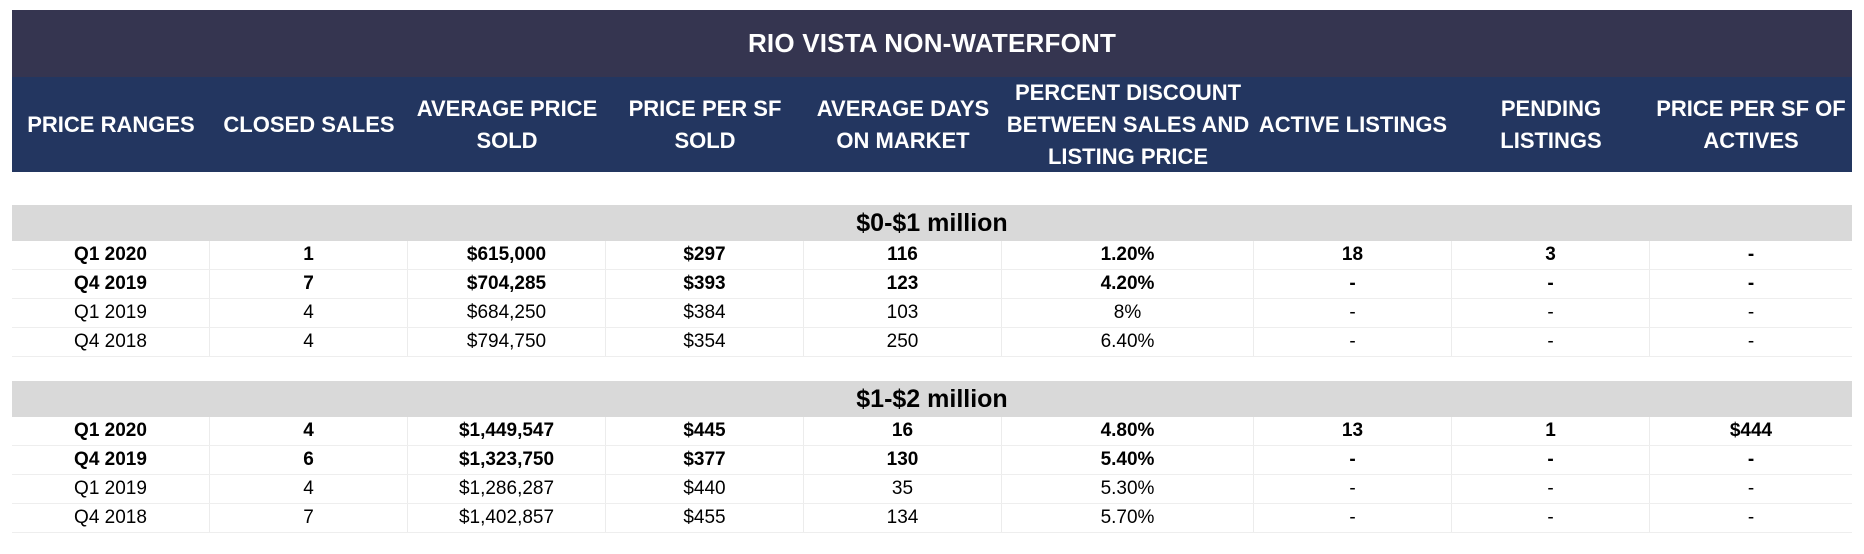  What do you see at coordinates (1128, 313) in the screenshot?
I see `cell-percent-discount: 8%` at bounding box center [1128, 313].